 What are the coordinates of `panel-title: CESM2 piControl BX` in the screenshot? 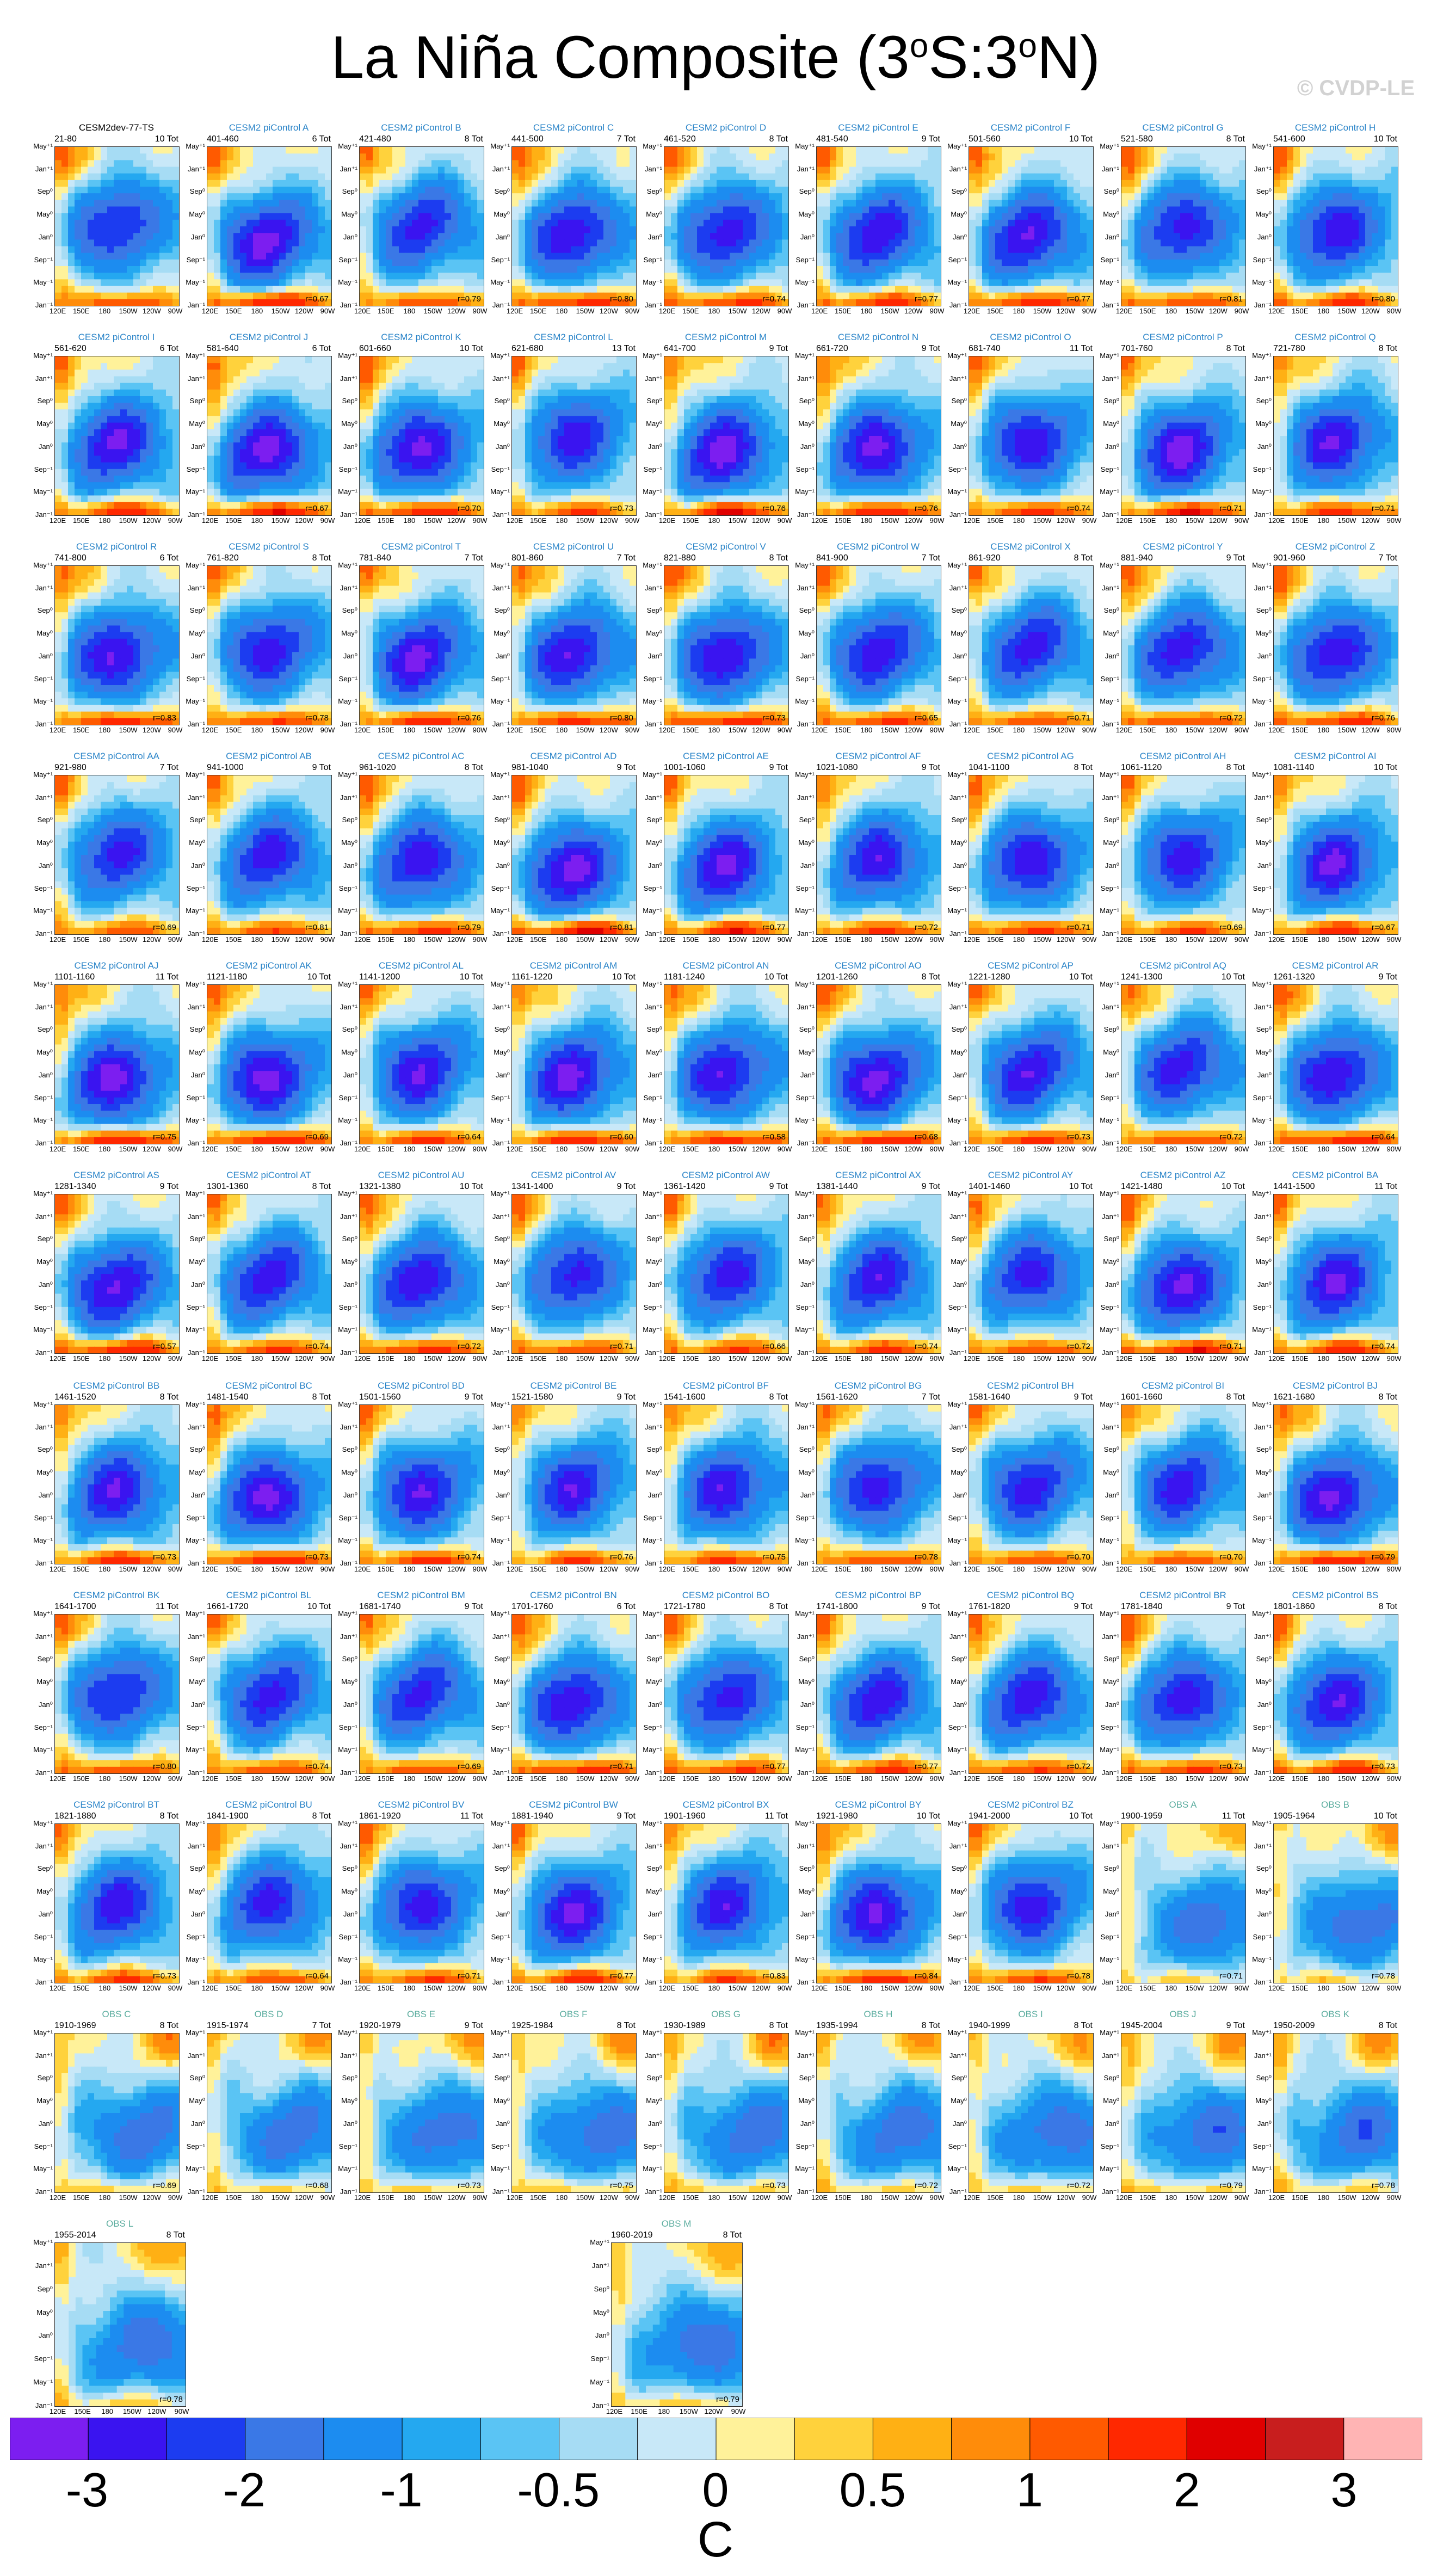 It's located at (726, 1804).